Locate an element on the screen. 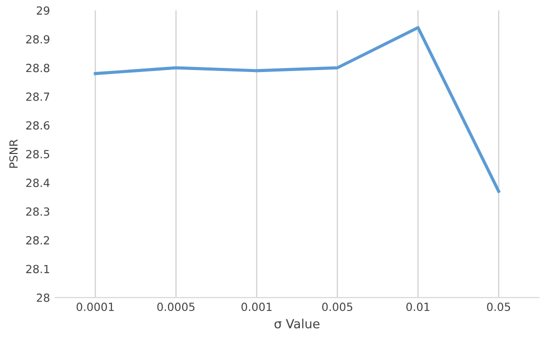 The image size is (550, 346). x-tick-label: 0.0005 is located at coordinates (175, 307).